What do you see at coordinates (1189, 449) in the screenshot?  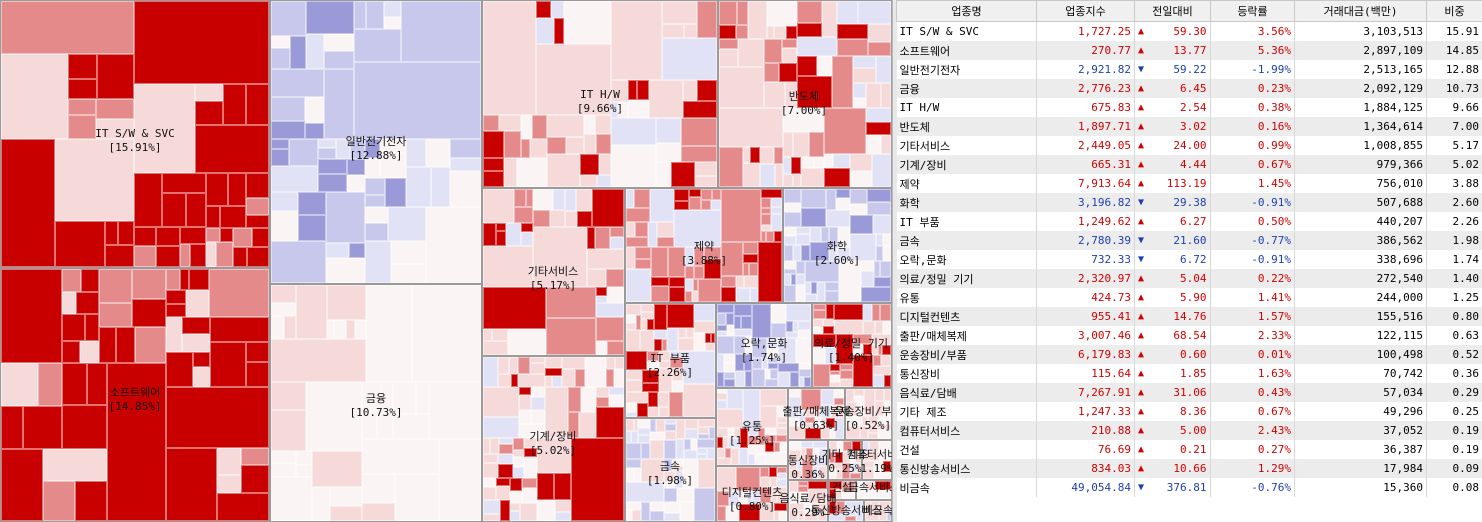 I see `table-row: 건설 76.69 ▲ 0.21 0.27% 36,387 0.19` at bounding box center [1189, 449].